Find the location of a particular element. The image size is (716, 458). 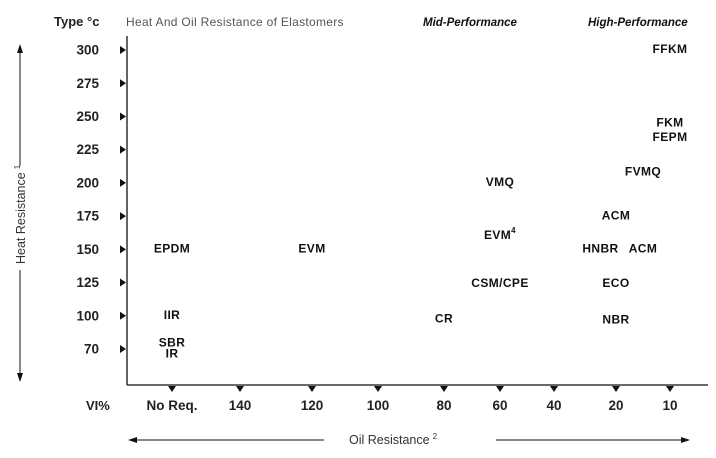

y-tick-label: 275 is located at coordinates (87, 83).